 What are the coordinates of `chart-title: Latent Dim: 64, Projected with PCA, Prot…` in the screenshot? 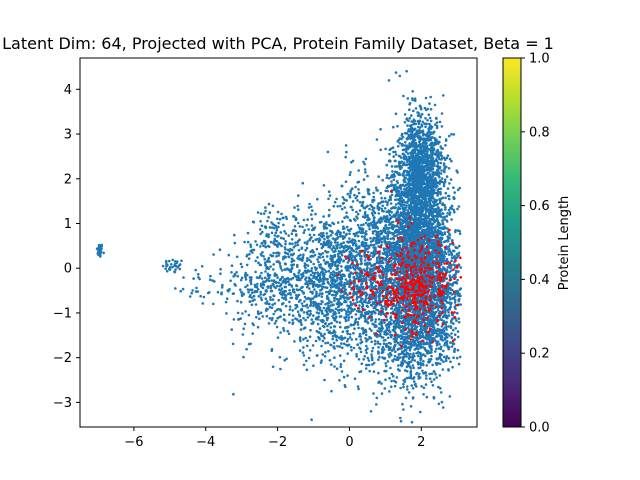 It's located at (278, 43).